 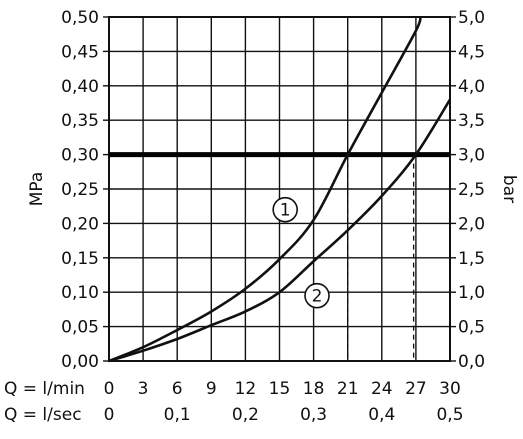 What do you see at coordinates (449, 415) in the screenshot?
I see `x-lps-tick-label: 0,5` at bounding box center [449, 415].